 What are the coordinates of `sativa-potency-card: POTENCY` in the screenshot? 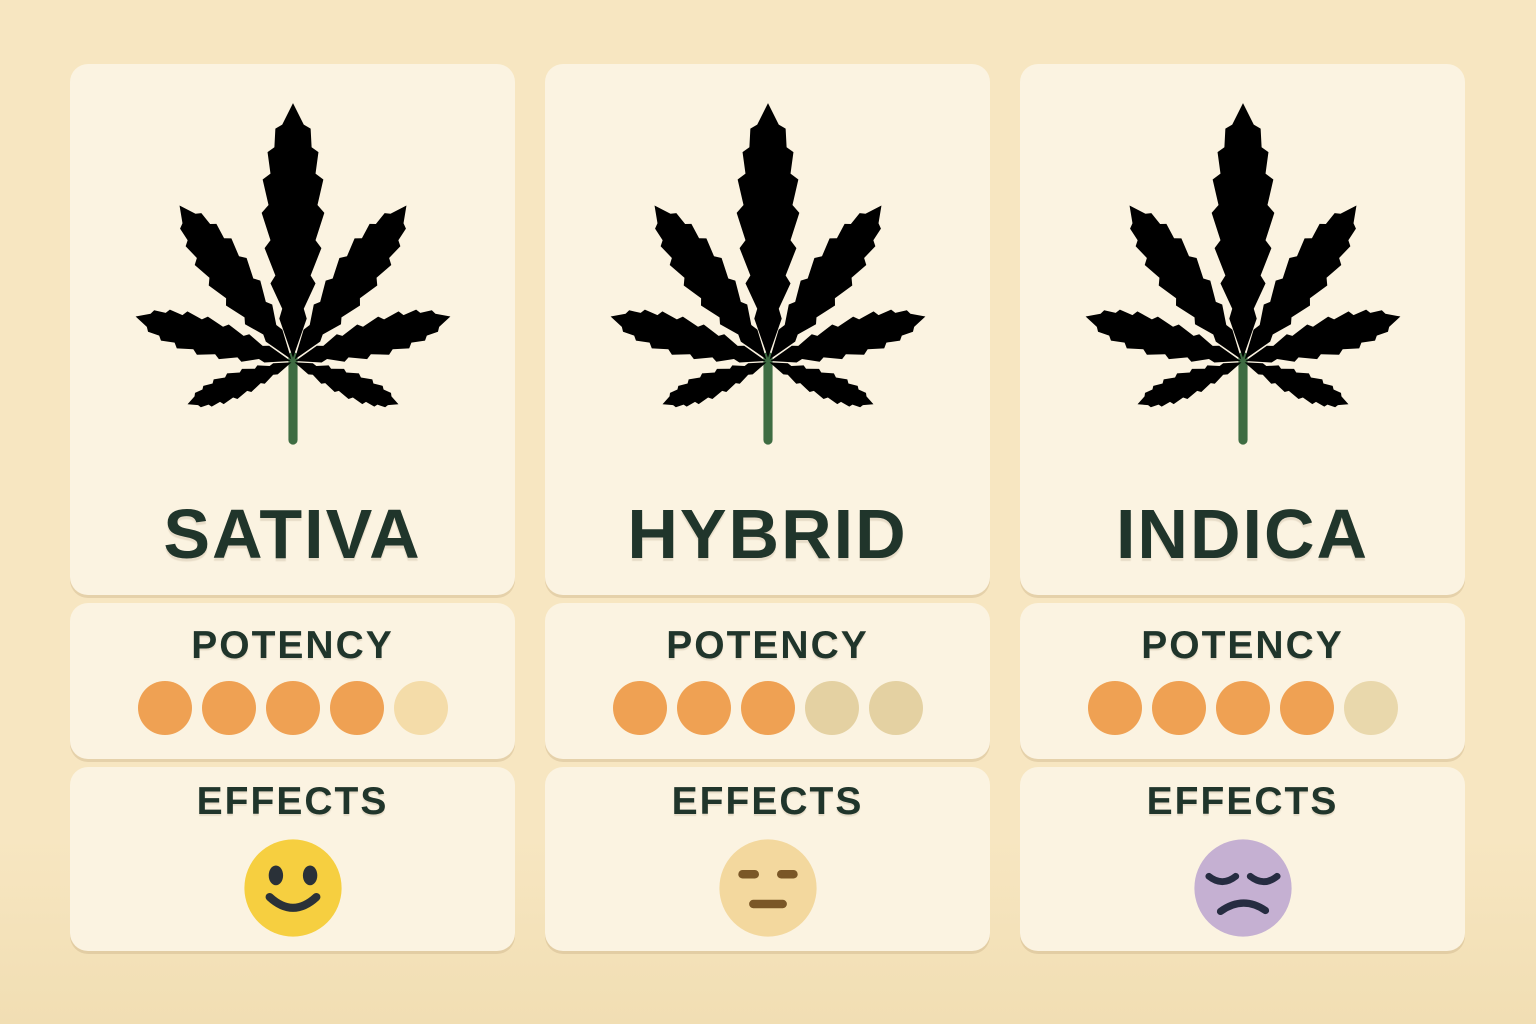 It's located at (292, 681).